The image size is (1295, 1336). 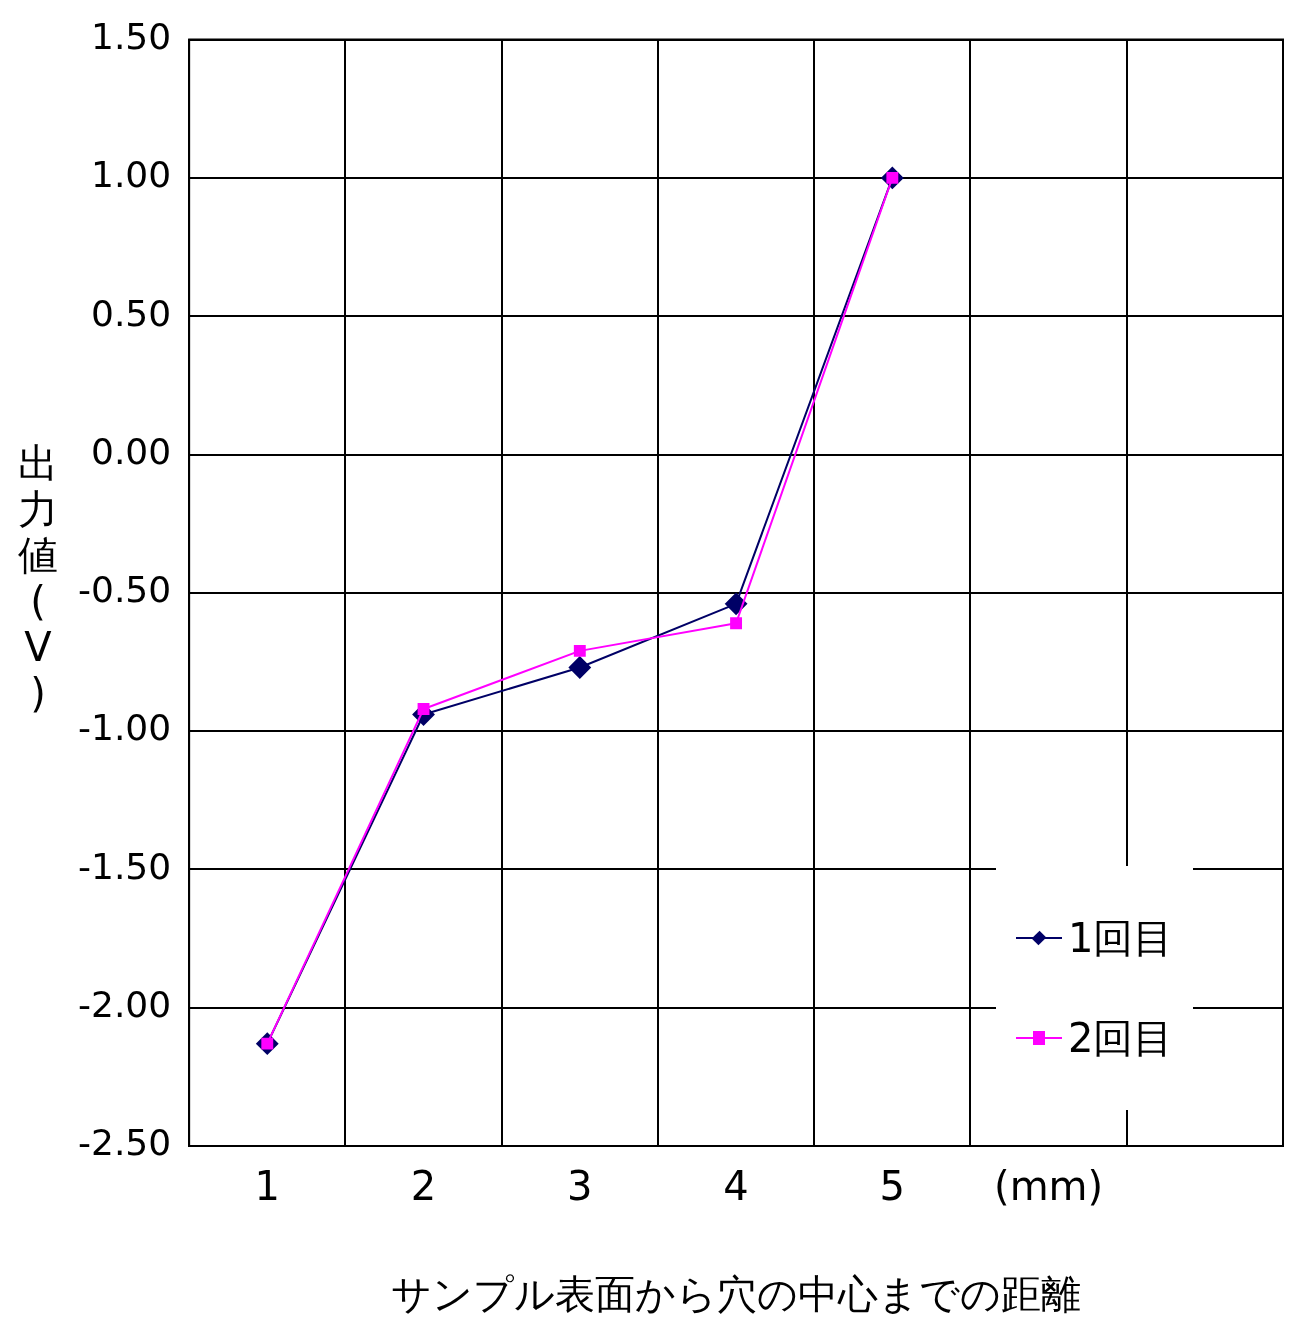 What do you see at coordinates (131, 313) in the screenshot?
I see `y-tick-label: 0.50` at bounding box center [131, 313].